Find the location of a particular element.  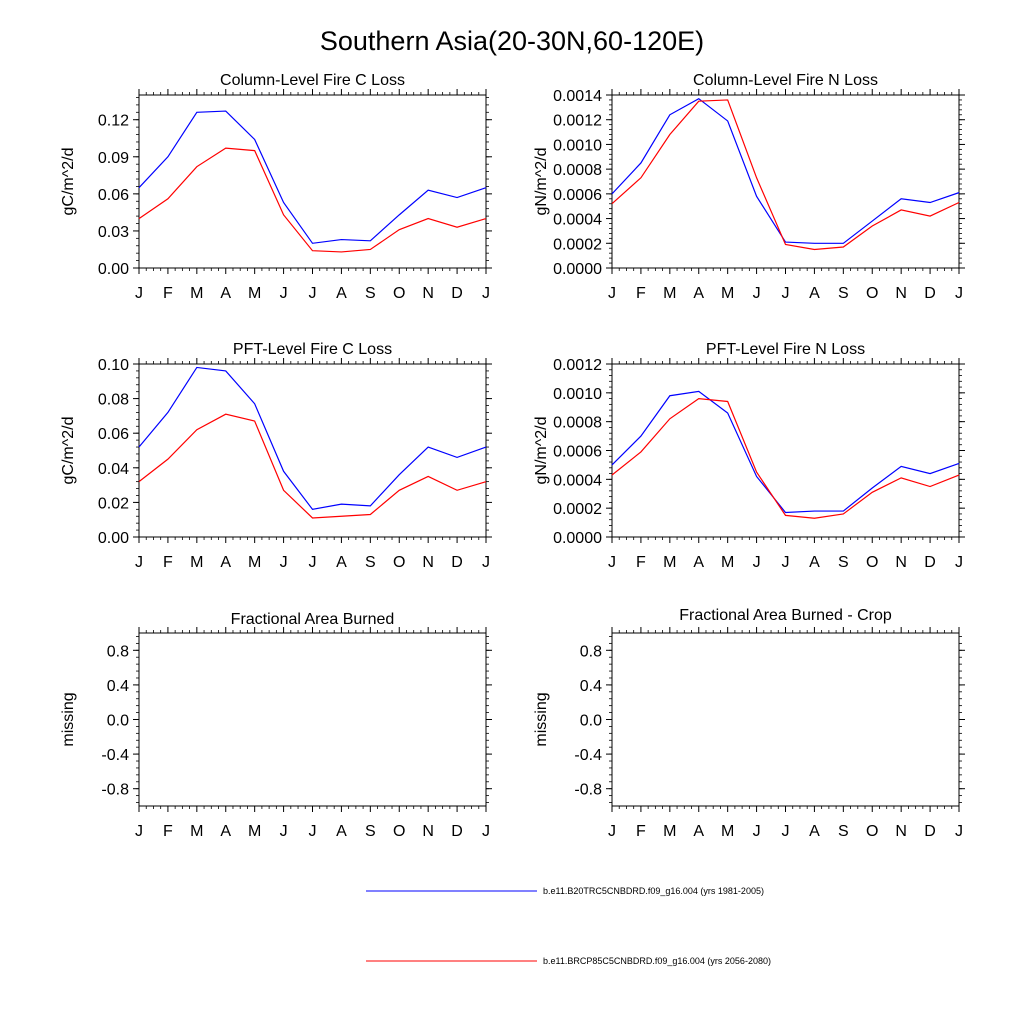

y-tick-label: 0.03 is located at coordinates (113, 232).